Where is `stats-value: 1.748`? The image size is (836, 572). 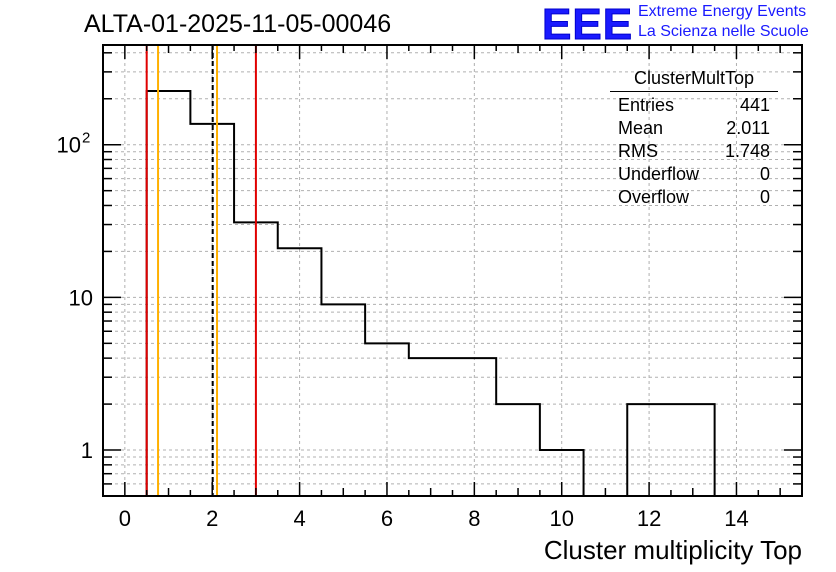
stats-value: 1.748 is located at coordinates (747, 151).